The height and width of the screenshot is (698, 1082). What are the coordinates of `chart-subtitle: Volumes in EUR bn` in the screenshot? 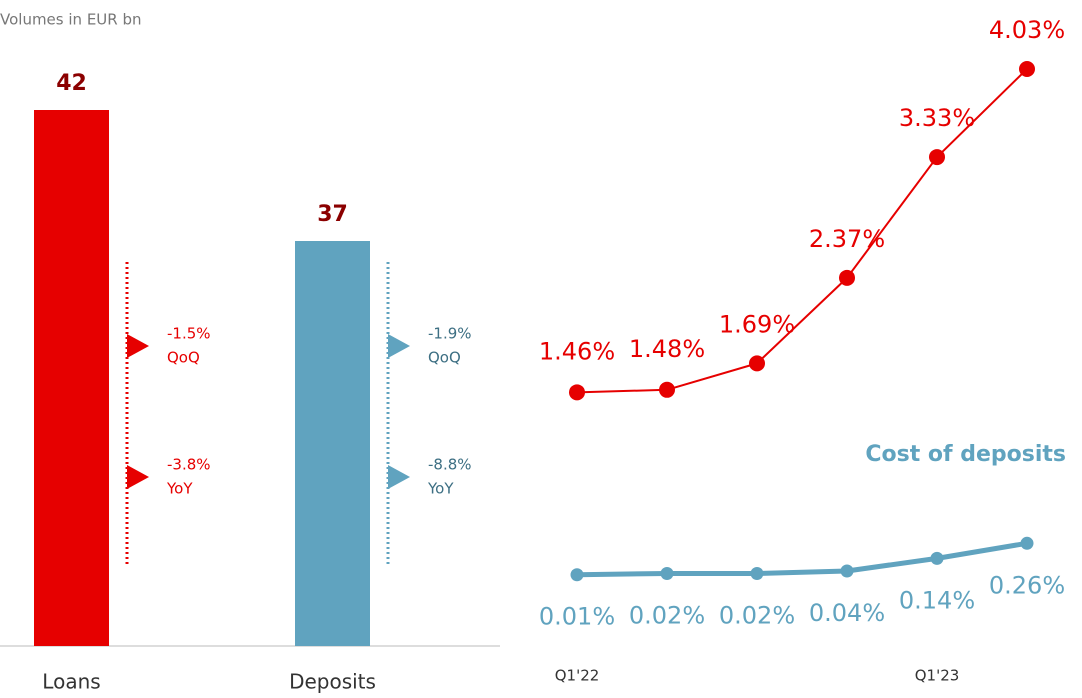 It's located at (71, 20).